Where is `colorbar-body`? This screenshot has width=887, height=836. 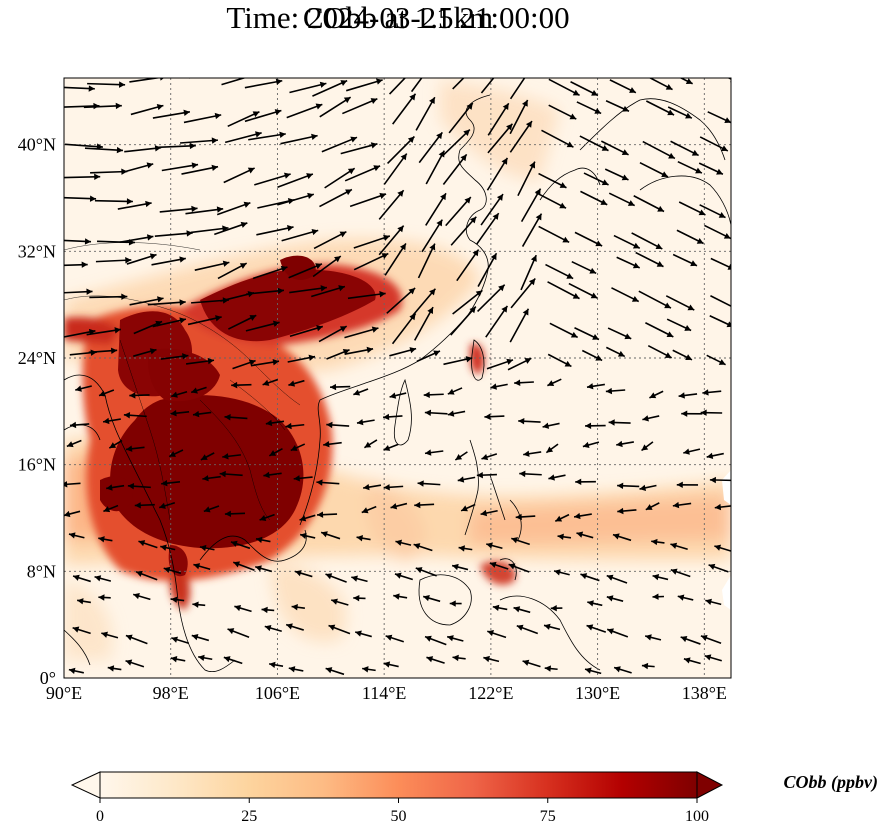 colorbar-body is located at coordinates (398, 785).